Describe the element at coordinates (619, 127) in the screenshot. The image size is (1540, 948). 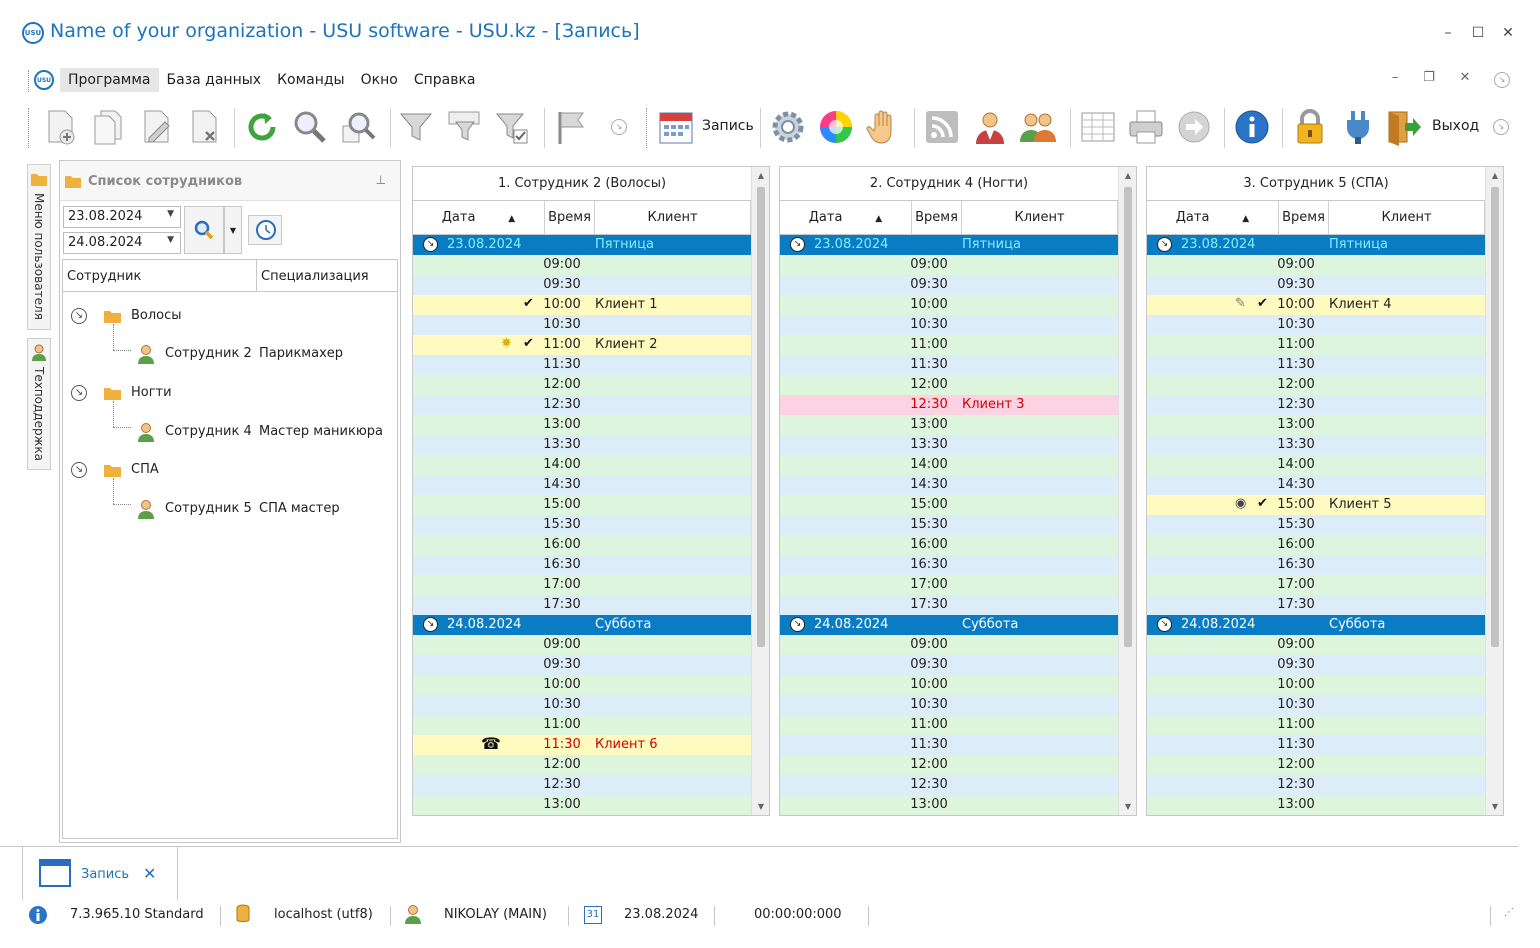
I see `toolbar-more-icon: ↘` at that location.